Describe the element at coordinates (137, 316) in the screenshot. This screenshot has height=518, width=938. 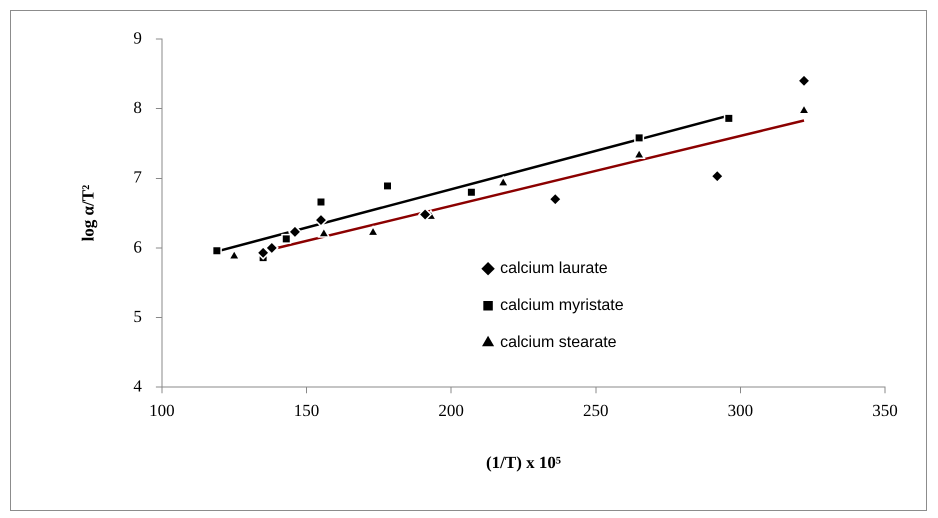
I see `y-tick-label: 5` at that location.